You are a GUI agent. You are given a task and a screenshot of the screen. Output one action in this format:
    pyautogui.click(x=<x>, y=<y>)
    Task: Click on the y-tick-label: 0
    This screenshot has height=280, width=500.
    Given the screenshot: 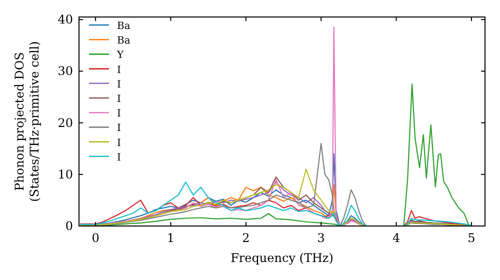 What is the action you would take?
    pyautogui.click(x=69, y=226)
    